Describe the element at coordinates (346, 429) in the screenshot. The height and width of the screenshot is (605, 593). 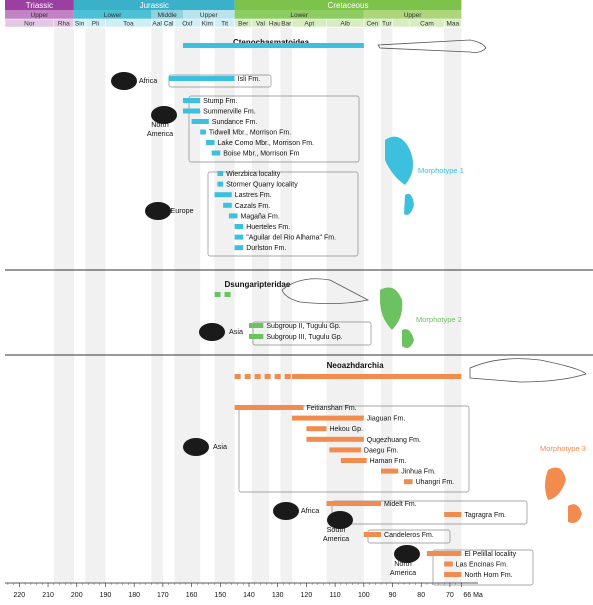
I see `formation-label: Hekou Gp.` at that location.